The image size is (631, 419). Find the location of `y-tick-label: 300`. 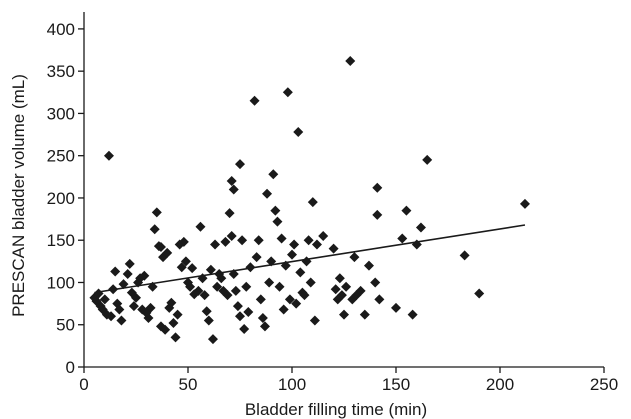

y-tick-label: 300 is located at coordinates (61, 113).